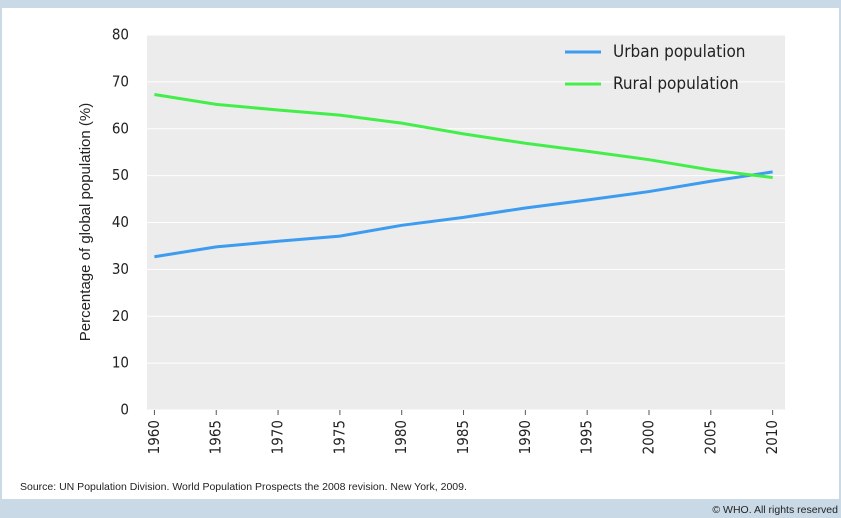 The image size is (841, 518). What do you see at coordinates (120, 175) in the screenshot?
I see `y-tick-label: 50` at bounding box center [120, 175].